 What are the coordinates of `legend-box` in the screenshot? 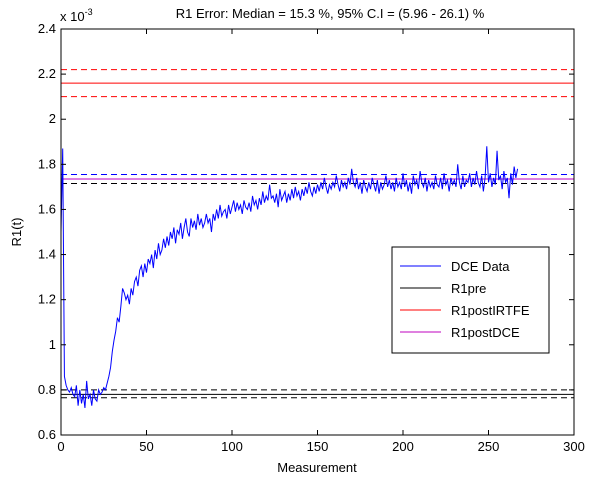 It's located at (470, 300).